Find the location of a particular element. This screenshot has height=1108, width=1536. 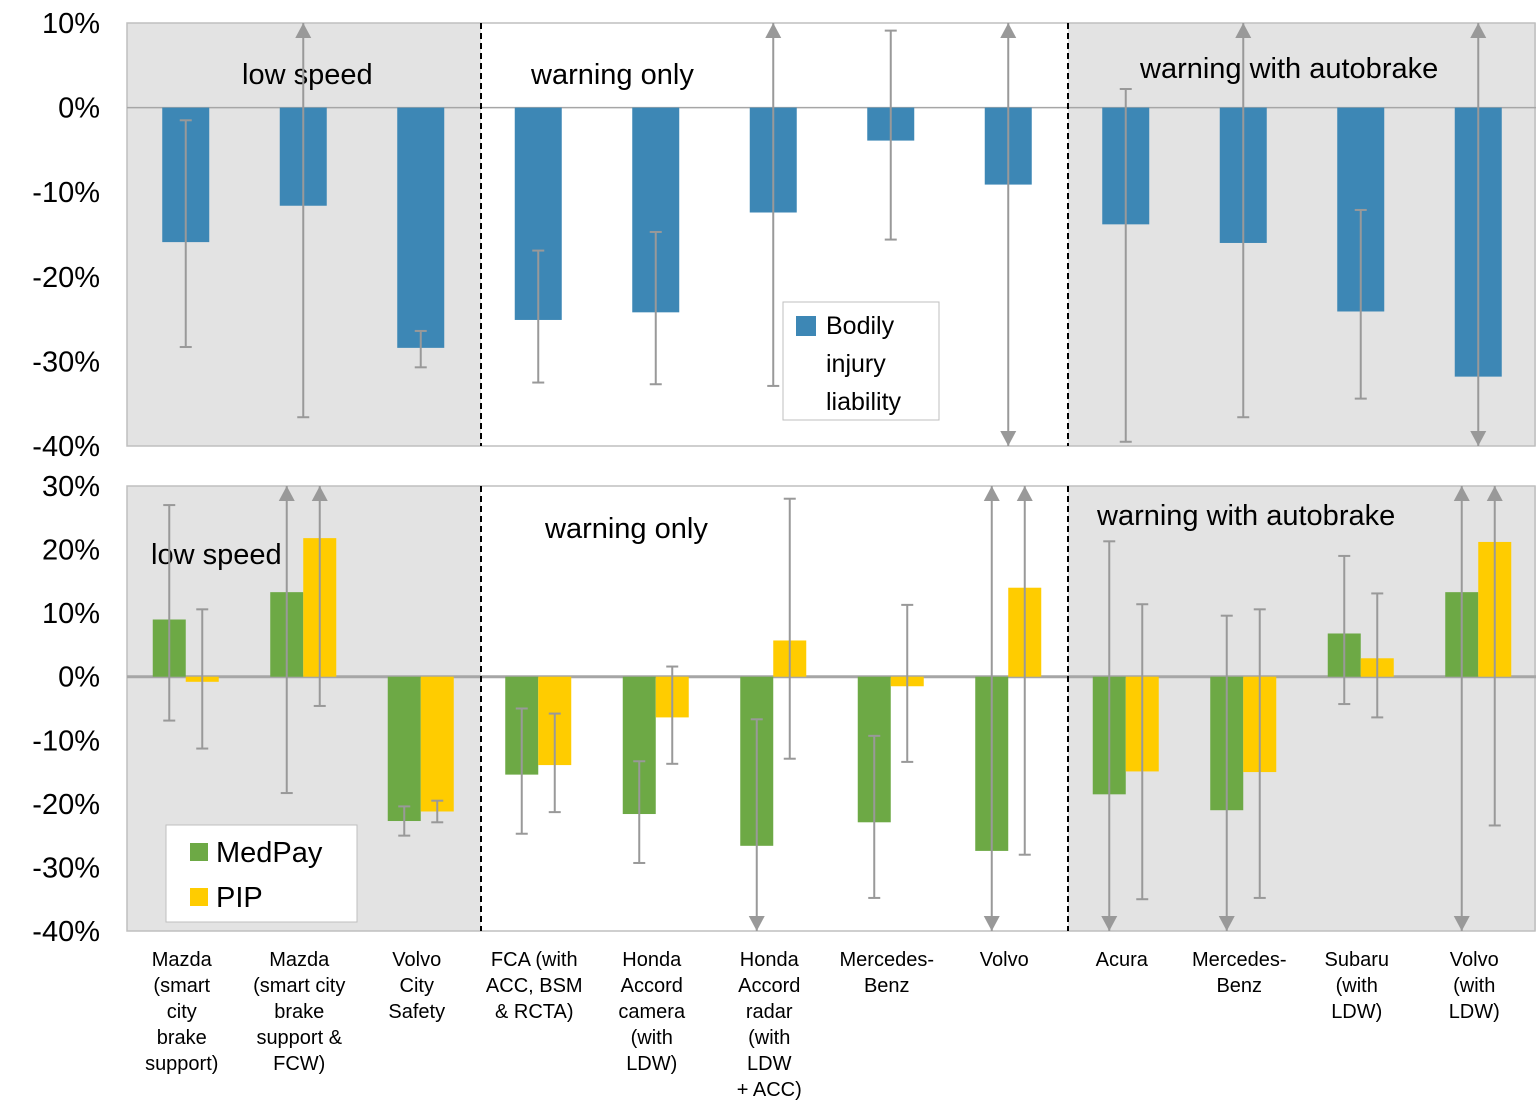

x-tick-label: Acura is located at coordinates (1122, 960).